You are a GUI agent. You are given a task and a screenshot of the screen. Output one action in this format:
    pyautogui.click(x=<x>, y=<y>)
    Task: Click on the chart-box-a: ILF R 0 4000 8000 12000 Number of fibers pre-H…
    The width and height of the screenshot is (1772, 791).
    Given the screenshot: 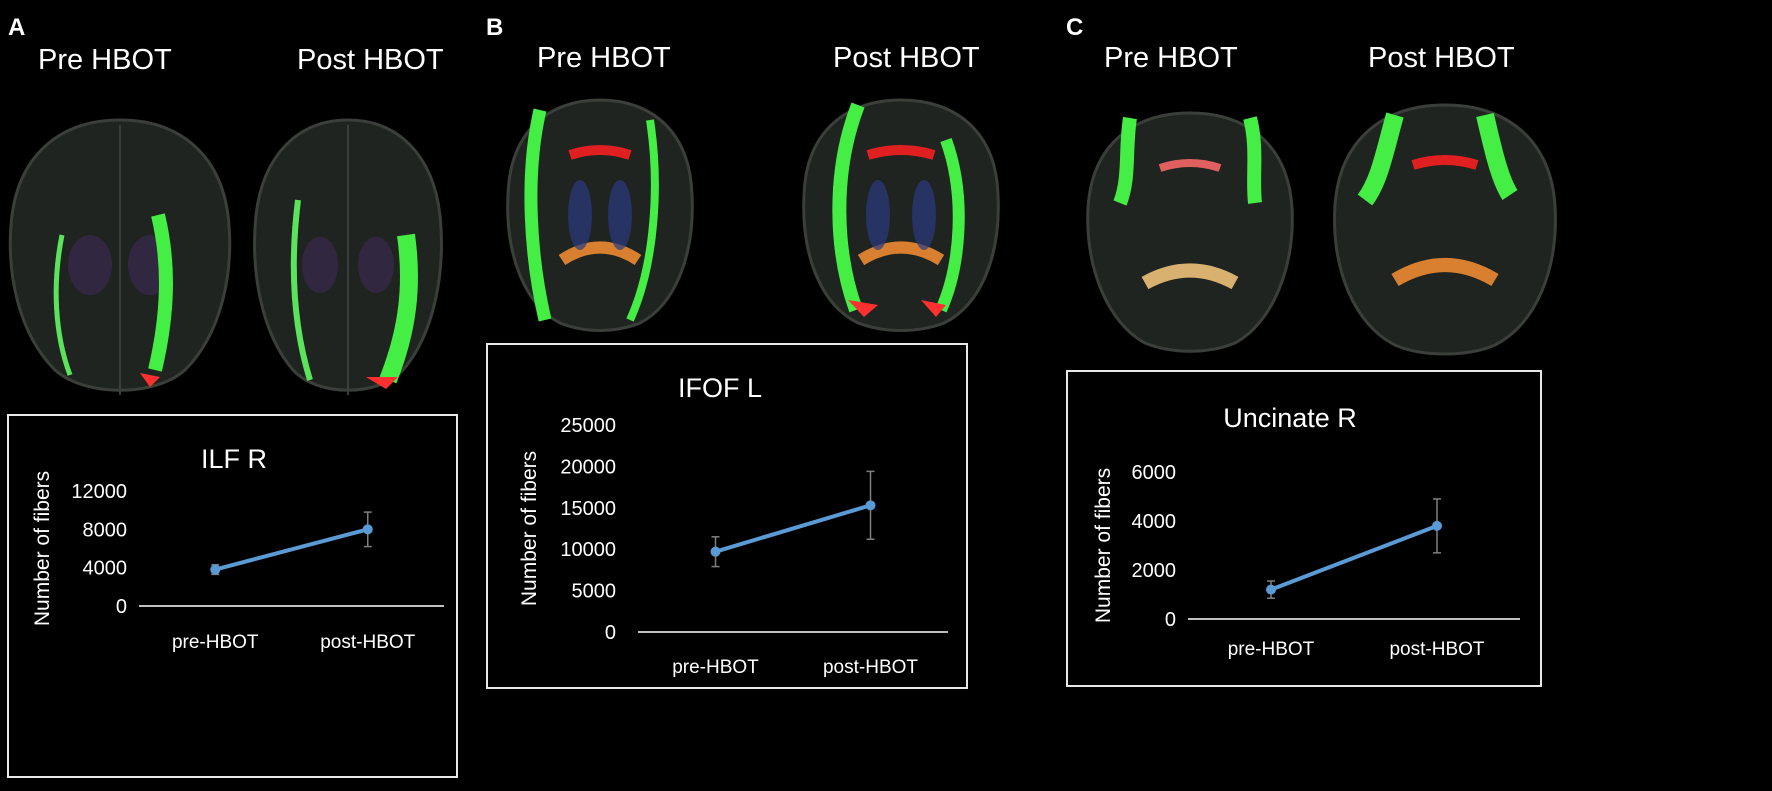 What is the action you would take?
    pyautogui.click(x=232, y=596)
    